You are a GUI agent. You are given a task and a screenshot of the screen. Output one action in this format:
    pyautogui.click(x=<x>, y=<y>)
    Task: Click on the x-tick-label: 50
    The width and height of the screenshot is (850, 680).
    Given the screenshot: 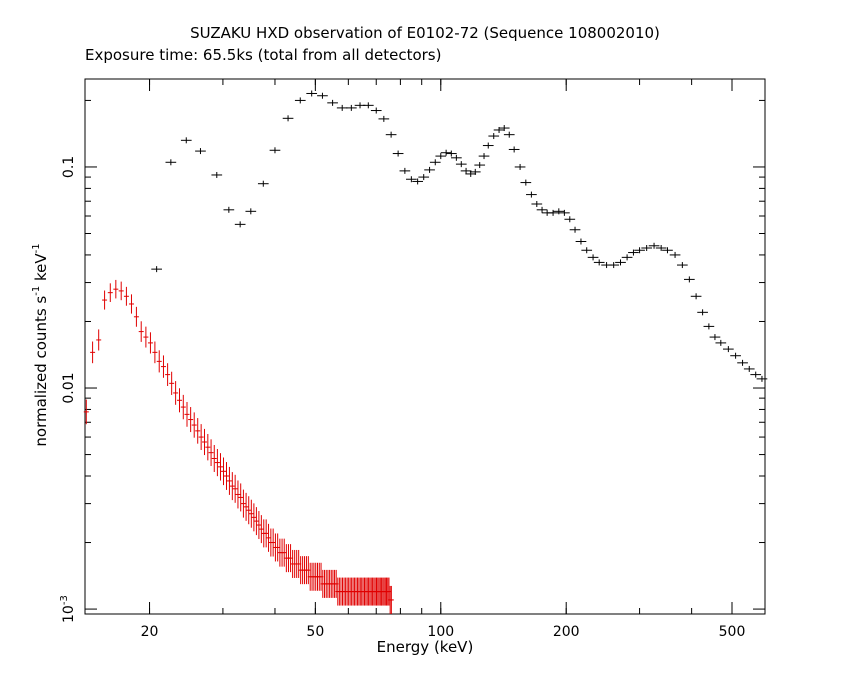 What is the action you would take?
    pyautogui.click(x=315, y=632)
    